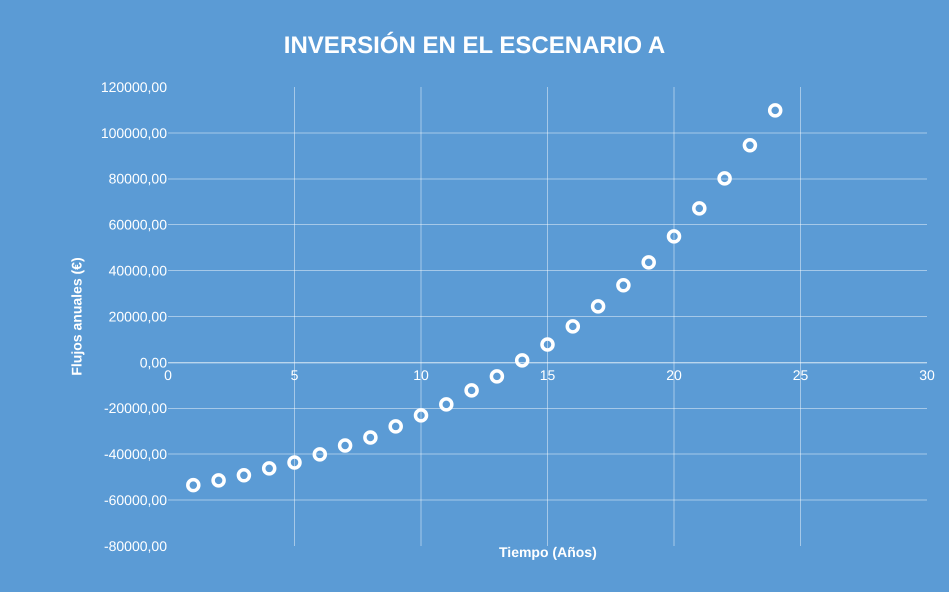  I want to click on y-tick-label: -40000,00, so click(136, 454).